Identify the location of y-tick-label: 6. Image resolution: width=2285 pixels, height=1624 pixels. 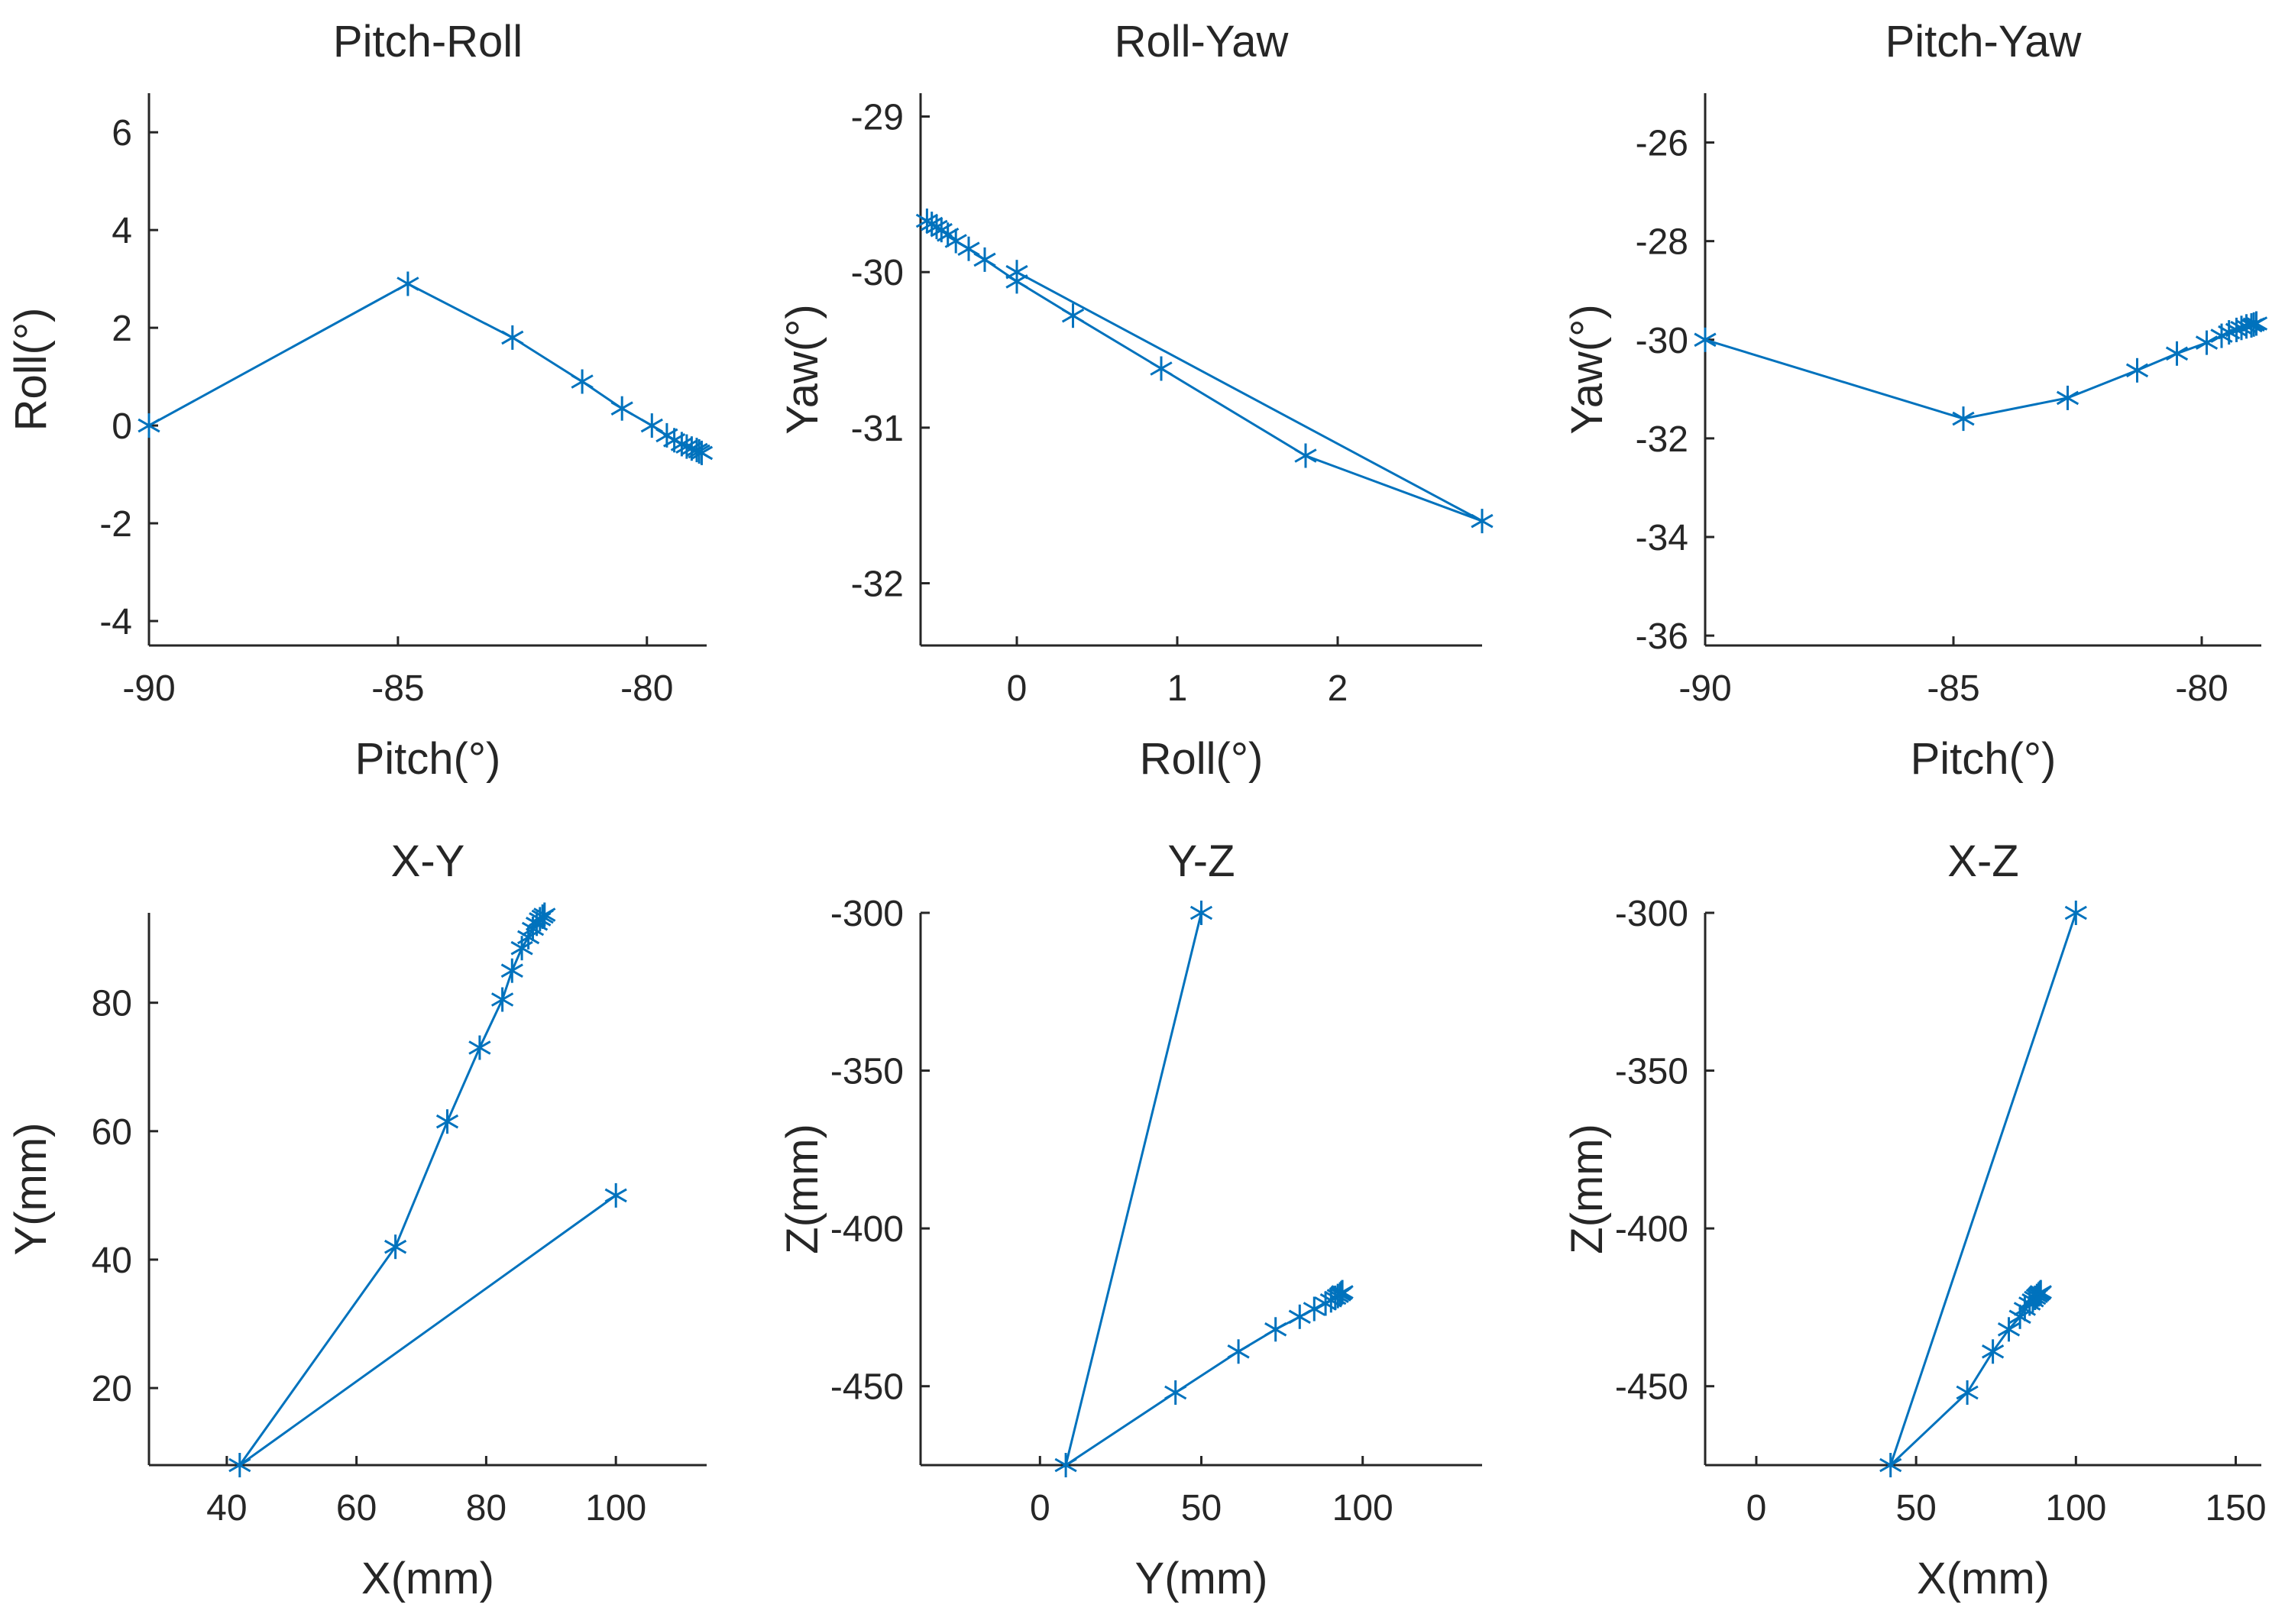
(122, 133).